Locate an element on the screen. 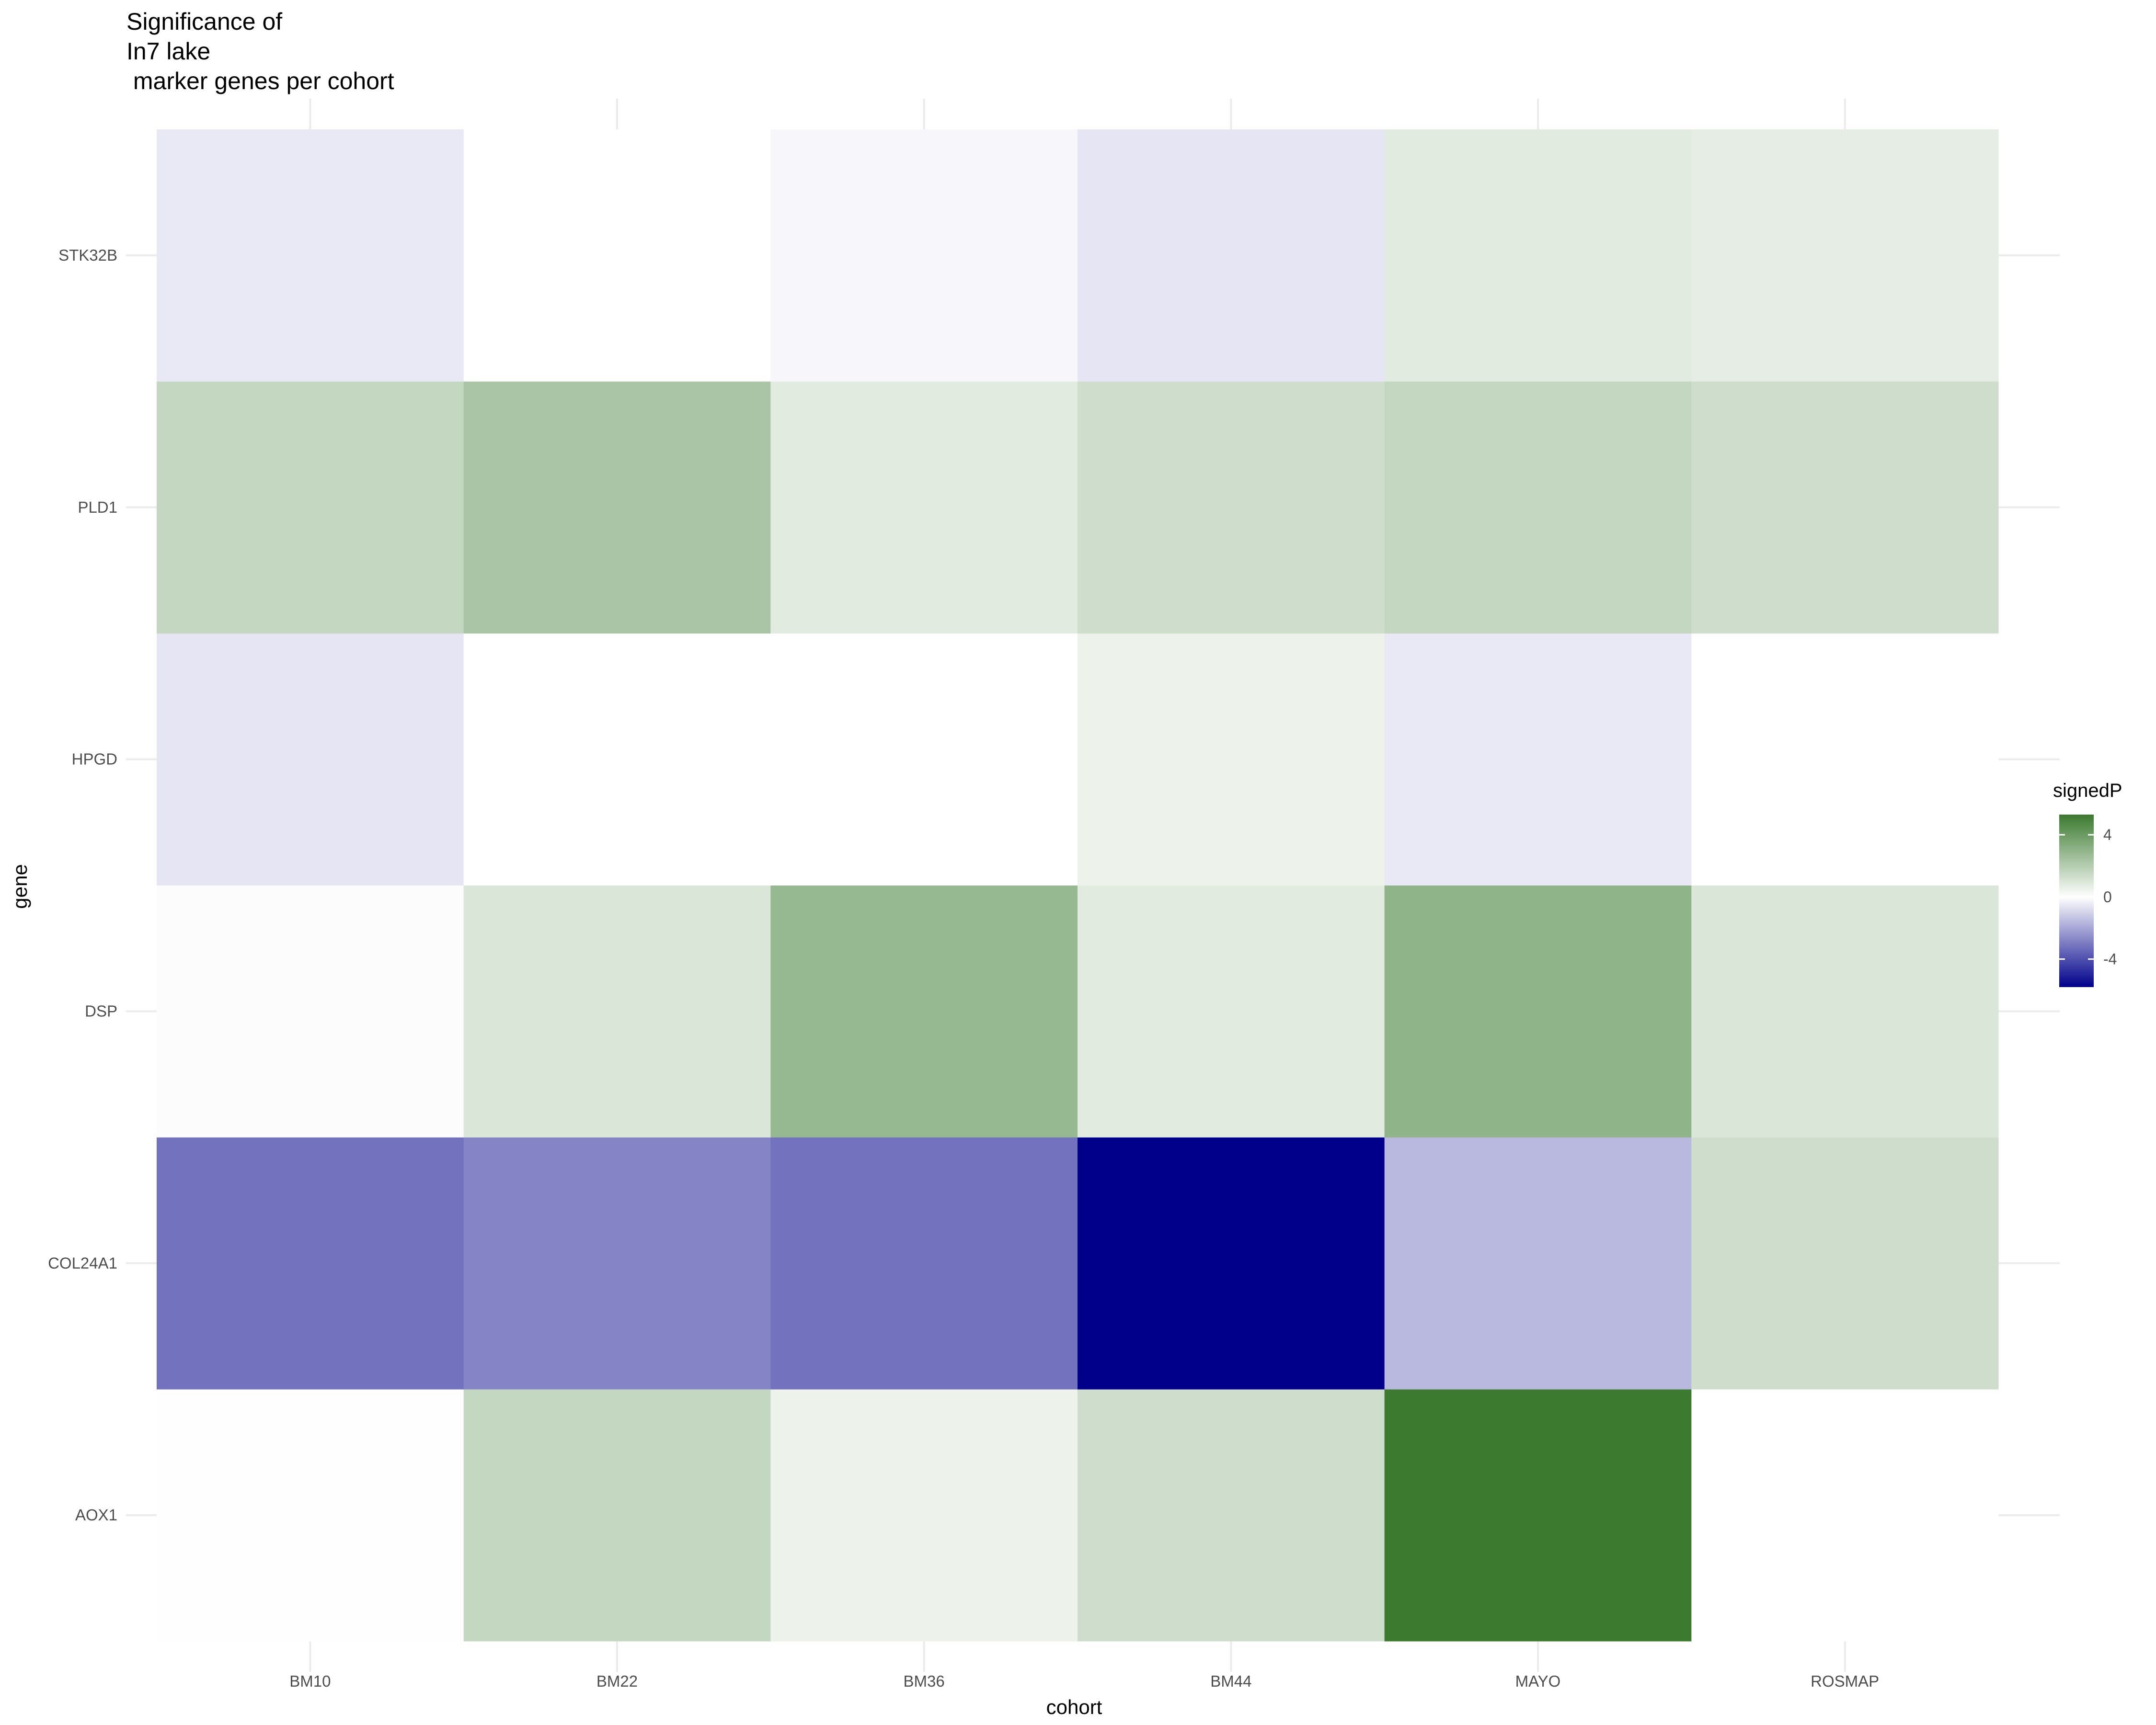 The image size is (2156, 1725). x-axis-tick-labels: BM10 BM22 BM36 BM44 MAYO ROSMAP is located at coordinates (1084, 1681).